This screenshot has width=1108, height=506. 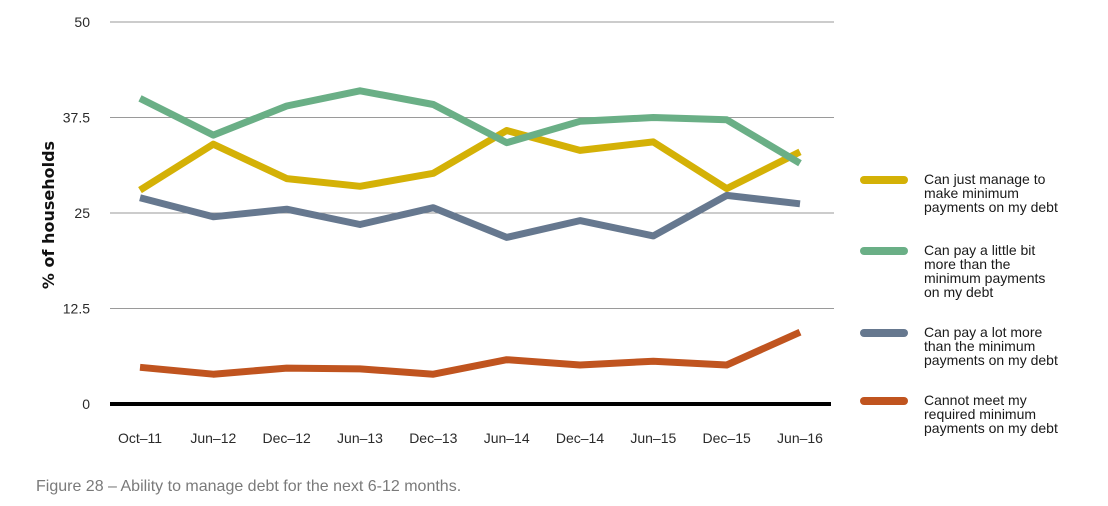 What do you see at coordinates (76, 118) in the screenshot?
I see `y-tick-label: 37.5` at bounding box center [76, 118].